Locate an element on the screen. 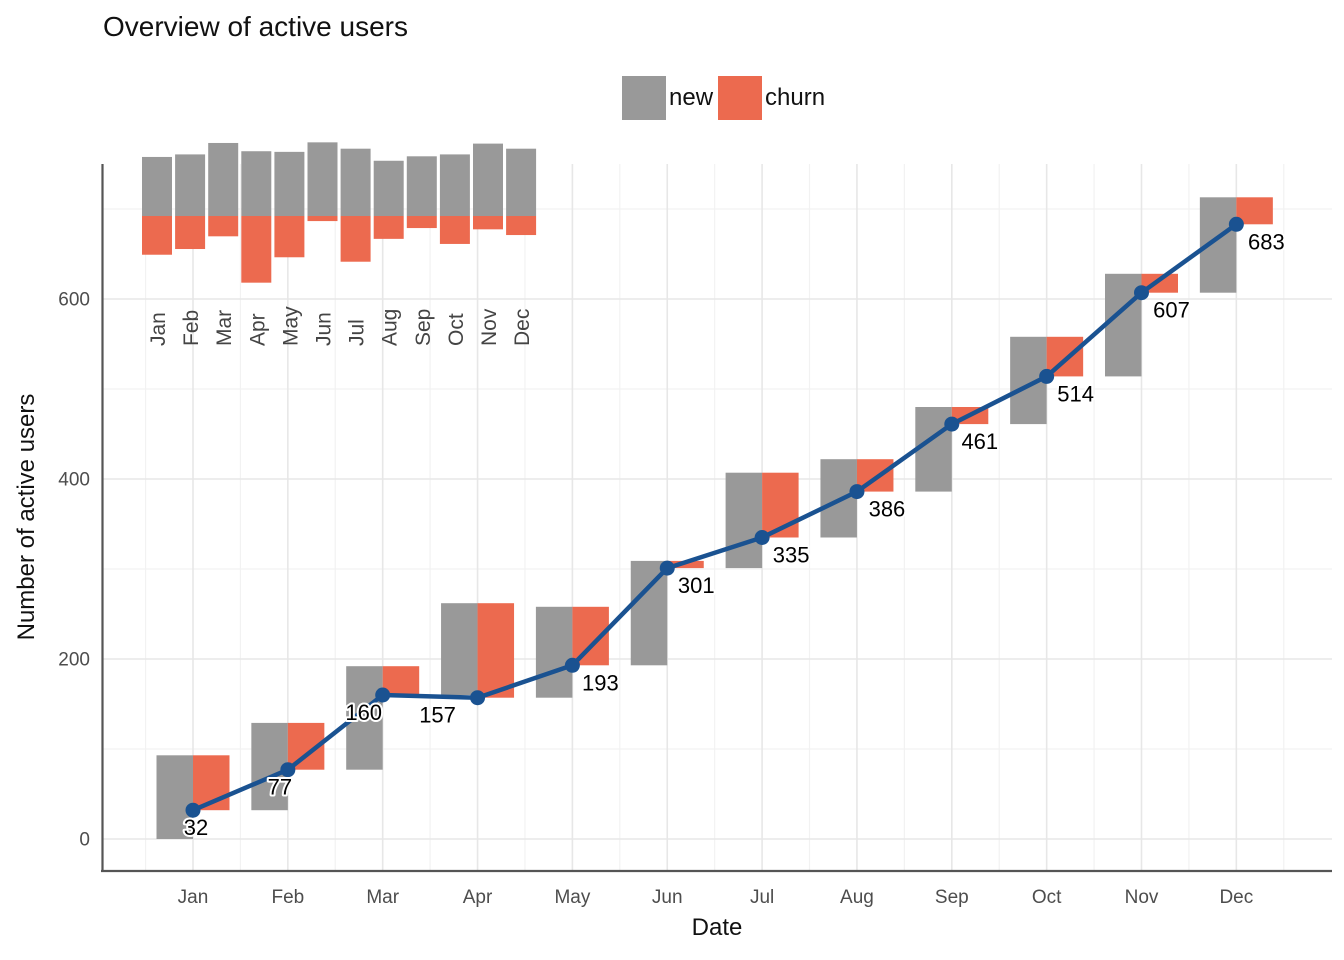 The height and width of the screenshot is (960, 1344). legend: new churn is located at coordinates (726, 98).